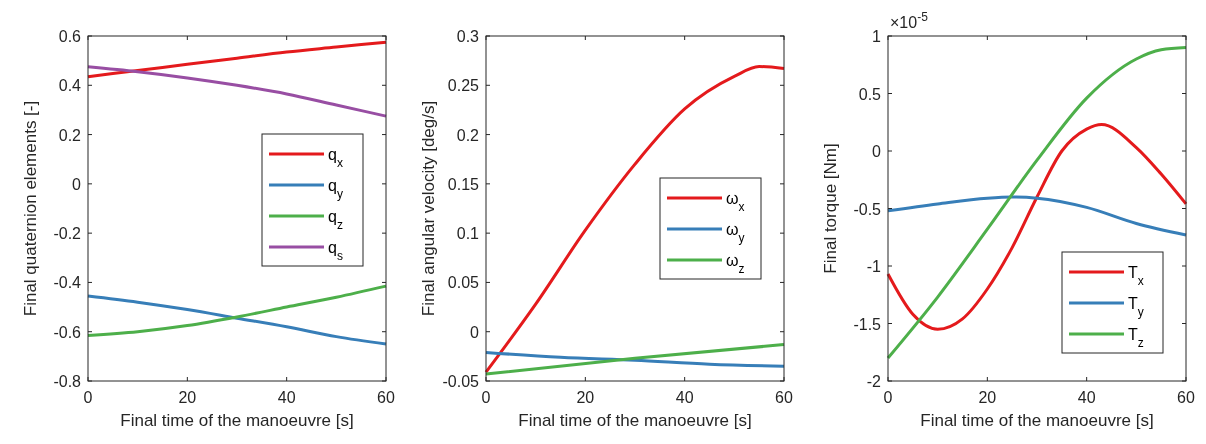 The width and height of the screenshot is (1206, 444). What do you see at coordinates (874, 381) in the screenshot?
I see `y-tick-label: -2` at bounding box center [874, 381].